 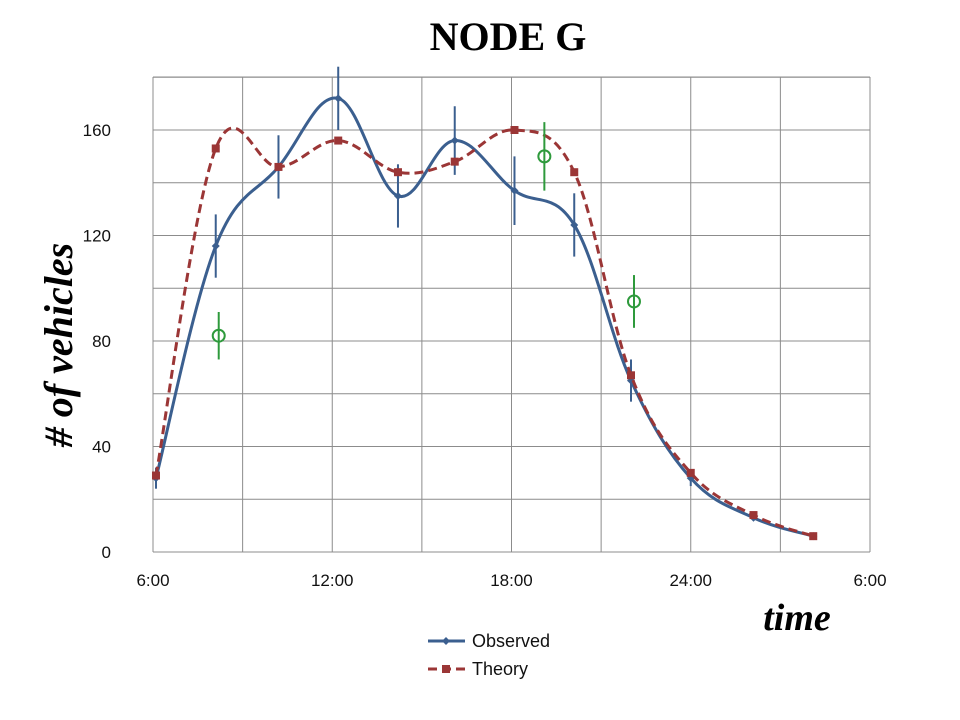 I want to click on legend-label: Theory, so click(x=500, y=669).